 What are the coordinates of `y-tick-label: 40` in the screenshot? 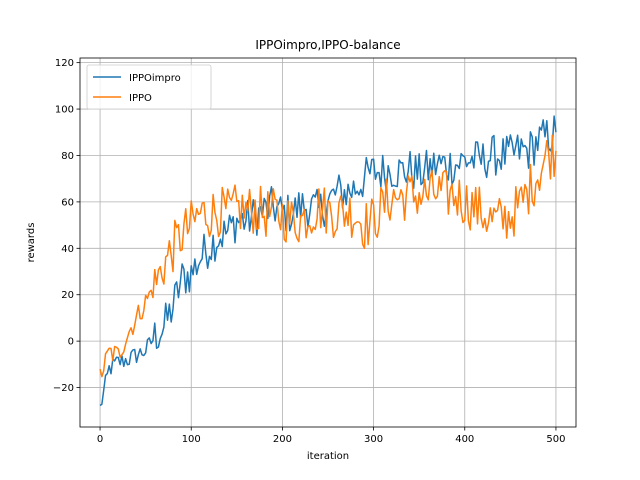 It's located at (67, 249).